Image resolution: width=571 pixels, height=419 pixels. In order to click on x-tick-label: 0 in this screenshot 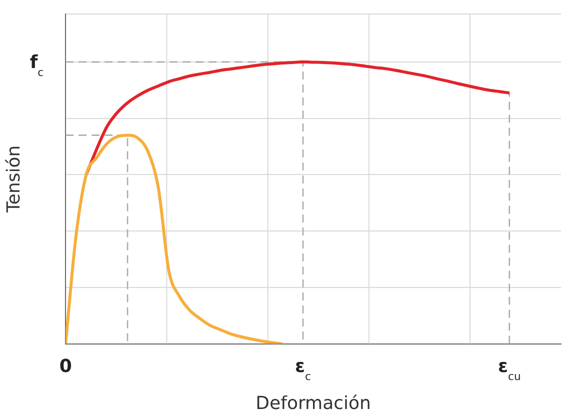, I will do `click(65, 366)`.